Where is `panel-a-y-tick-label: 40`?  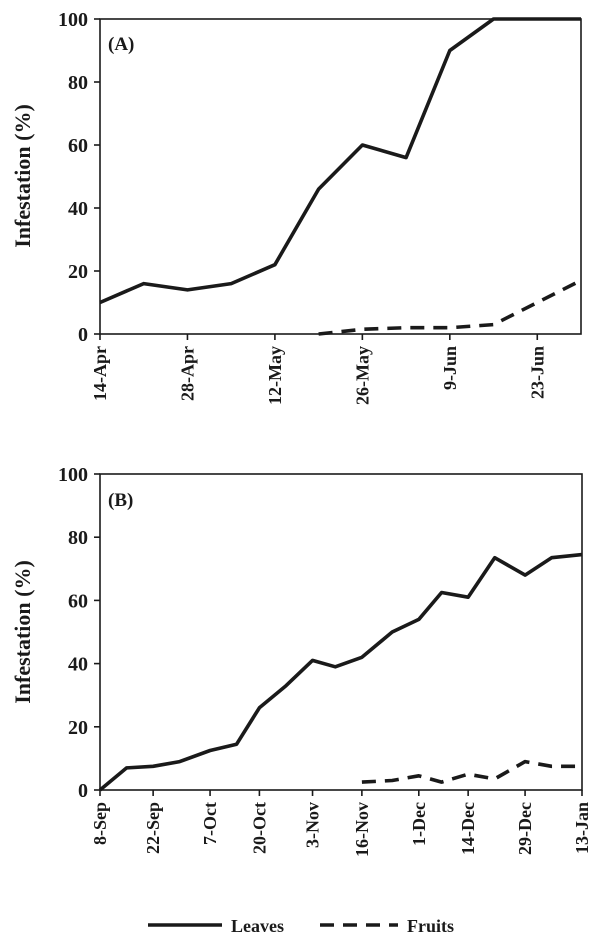 panel-a-y-tick-label: 40 is located at coordinates (78, 209).